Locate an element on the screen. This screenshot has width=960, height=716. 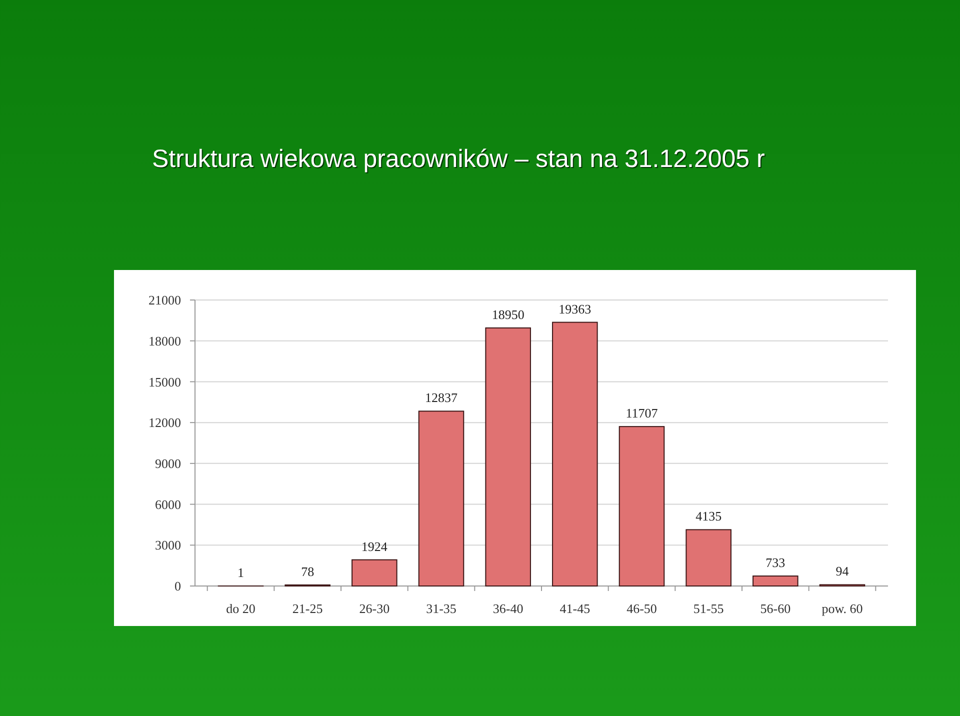
x-tick-label: 51-55 is located at coordinates (708, 608).